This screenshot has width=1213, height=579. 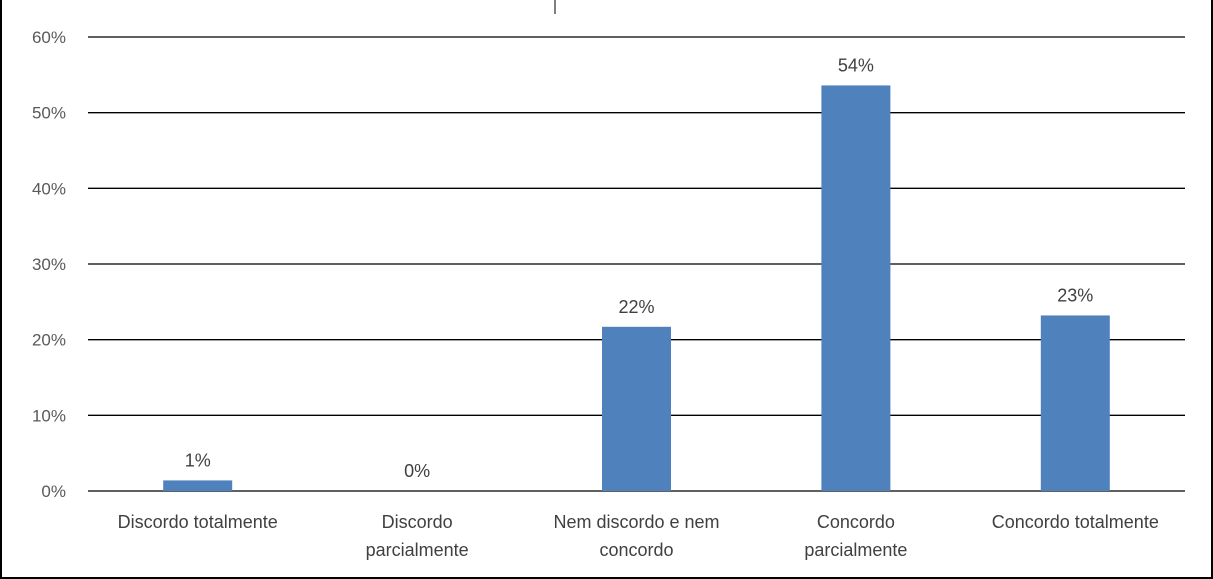 I want to click on data-label: 1%, so click(x=198, y=460).